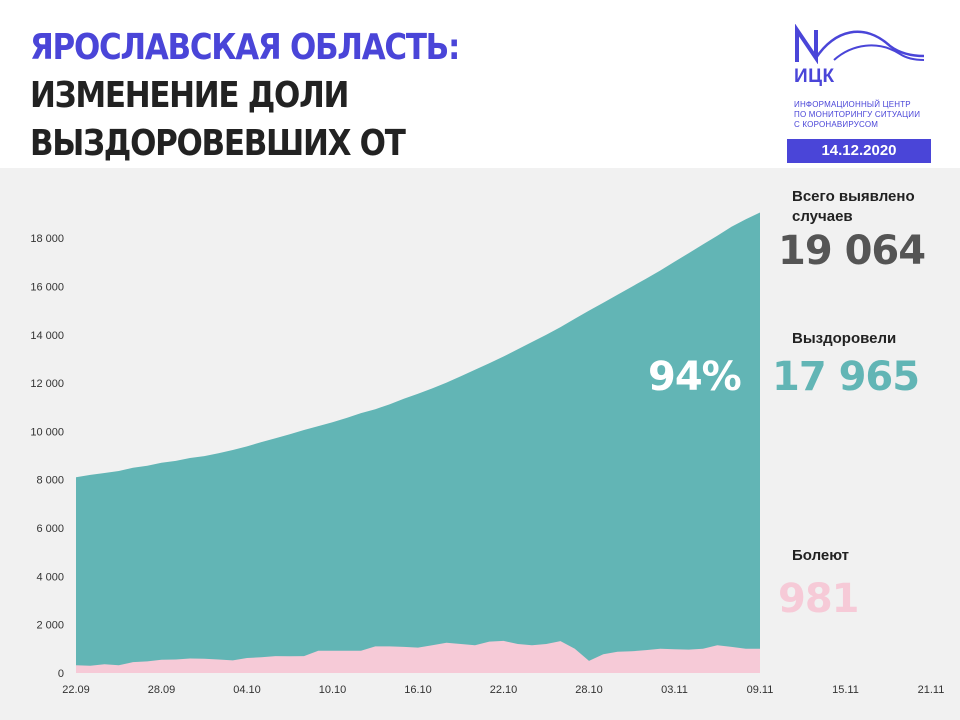 The width and height of the screenshot is (960, 720). Describe the element at coordinates (760, 690) in the screenshot. I see `x-tick-label: 09.11` at that location.